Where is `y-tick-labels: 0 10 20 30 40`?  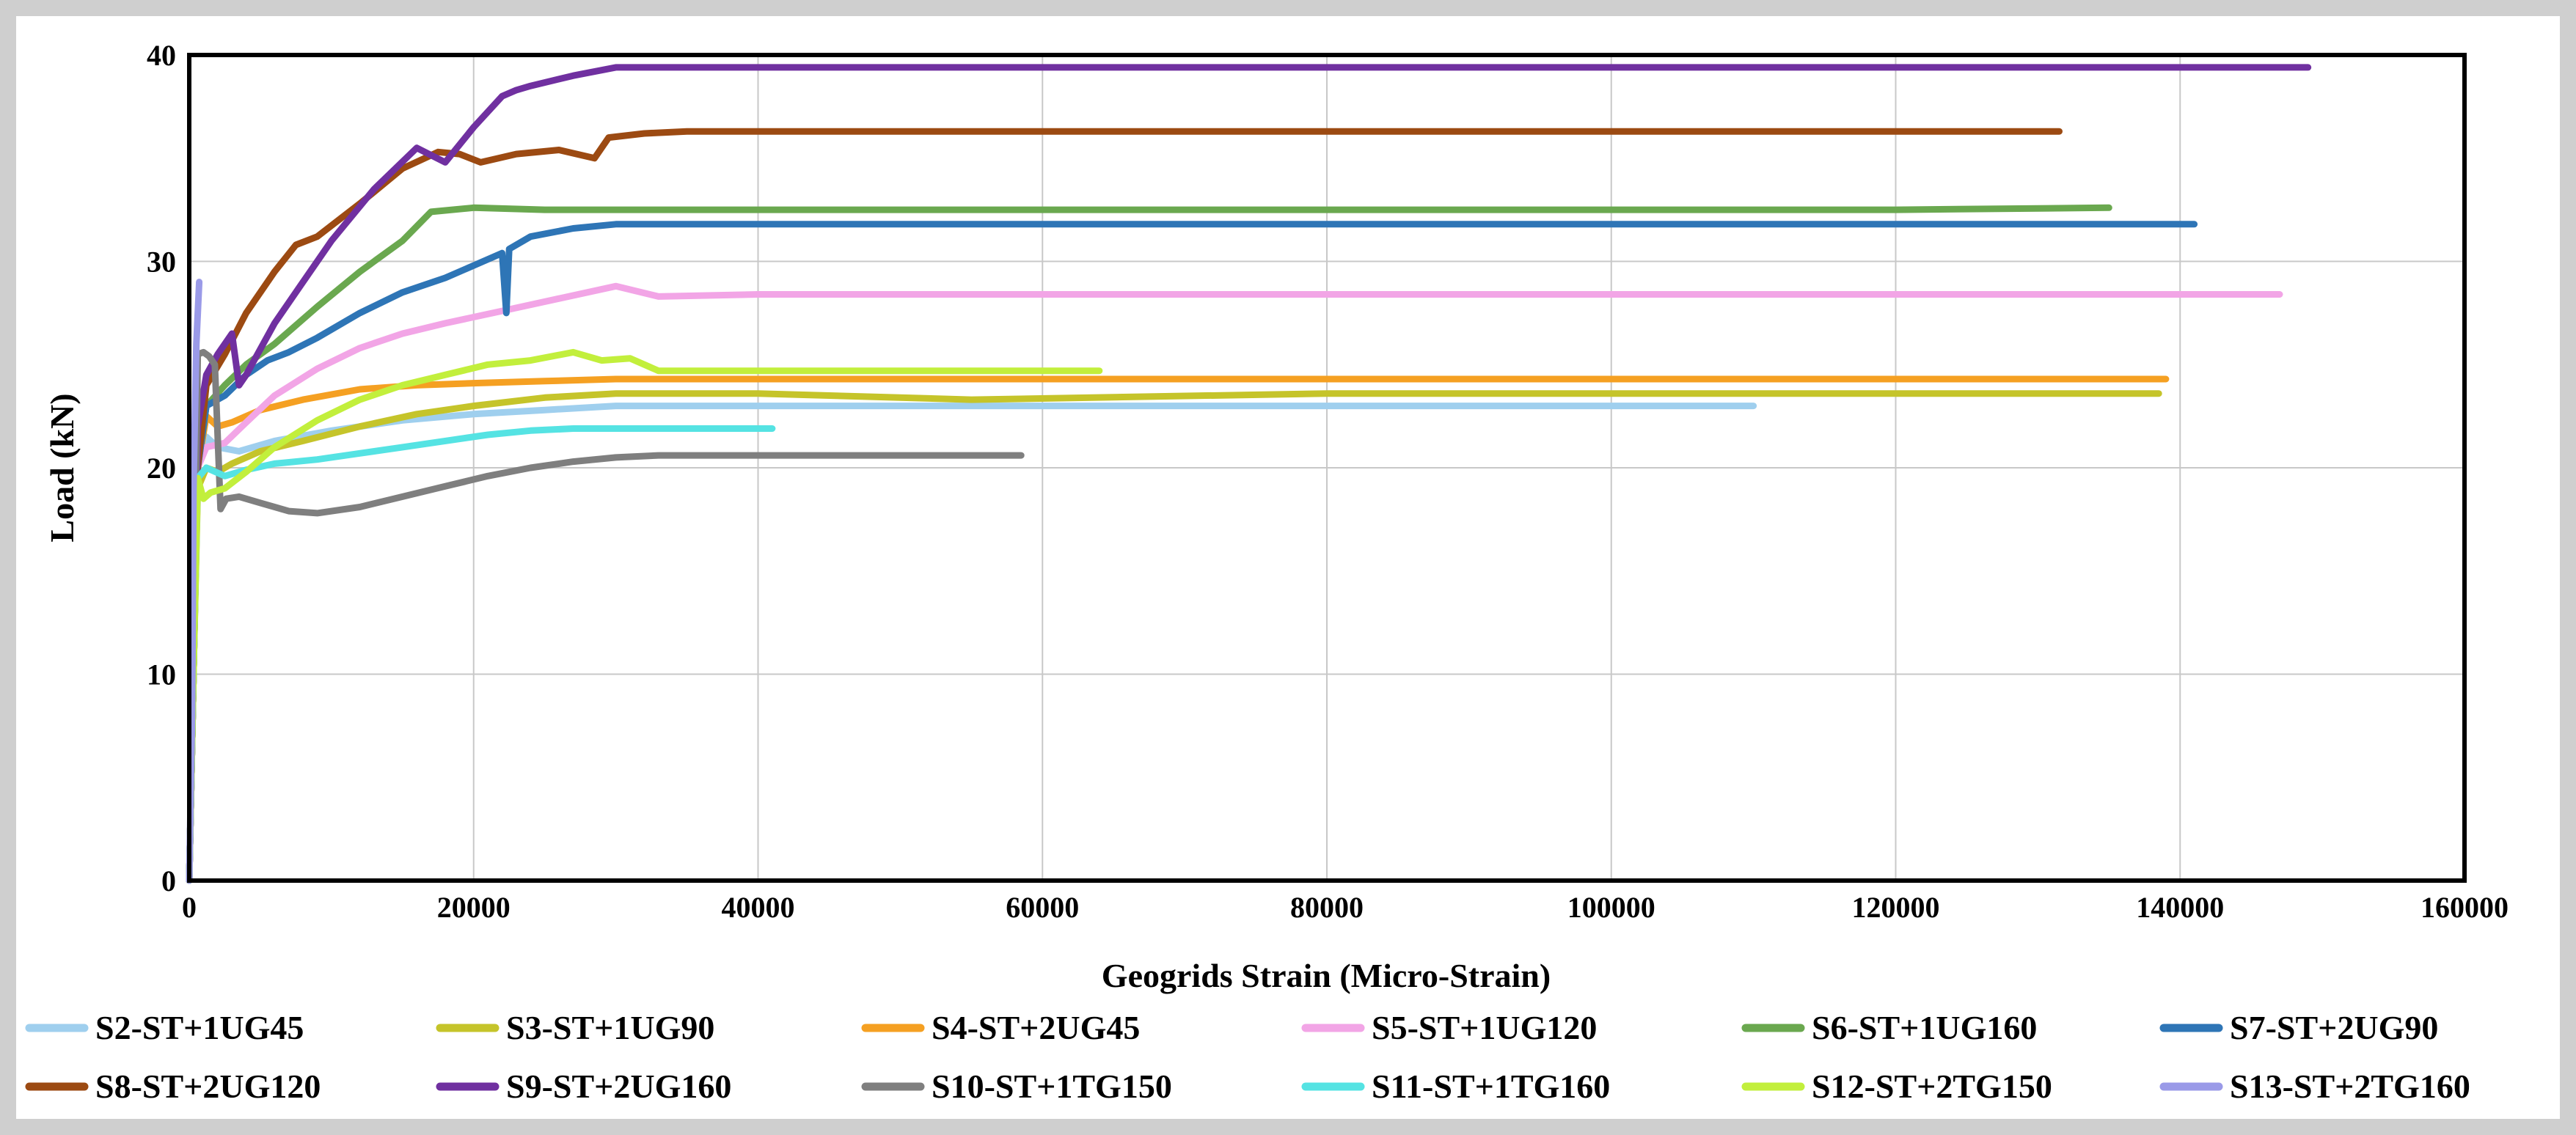 y-tick-labels: 0 10 20 30 40 is located at coordinates (161, 468).